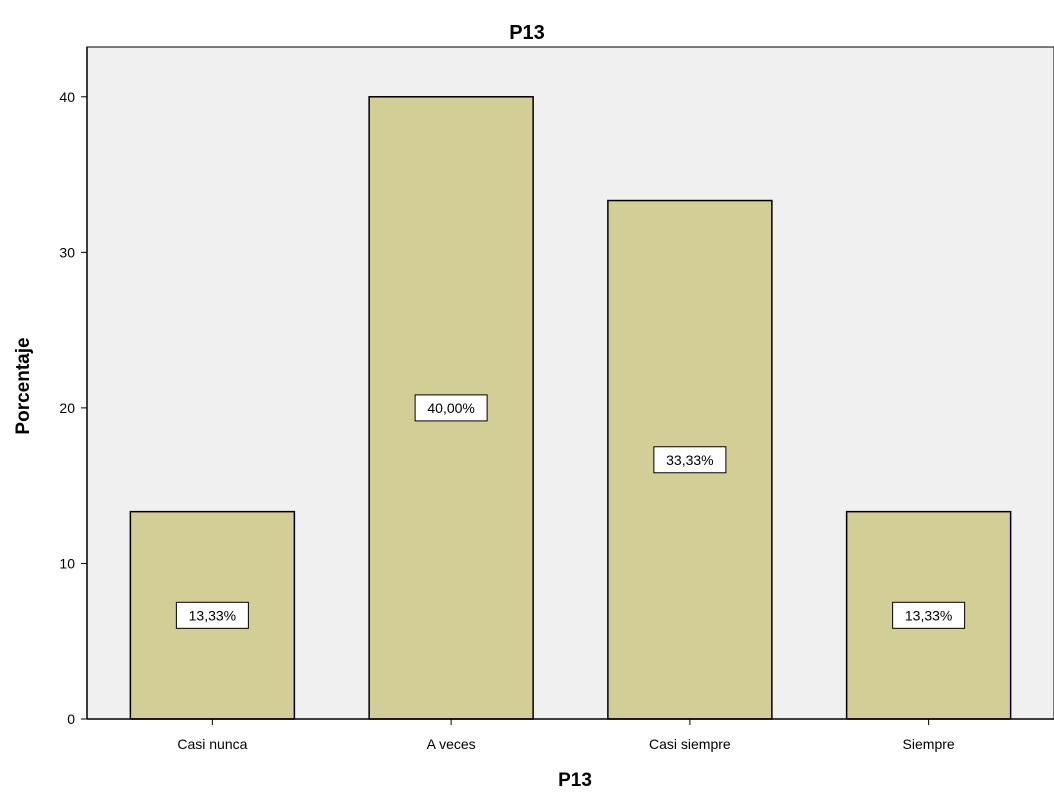 This screenshot has width=1054, height=797. I want to click on y-tick-label-4: 40, so click(67, 97).